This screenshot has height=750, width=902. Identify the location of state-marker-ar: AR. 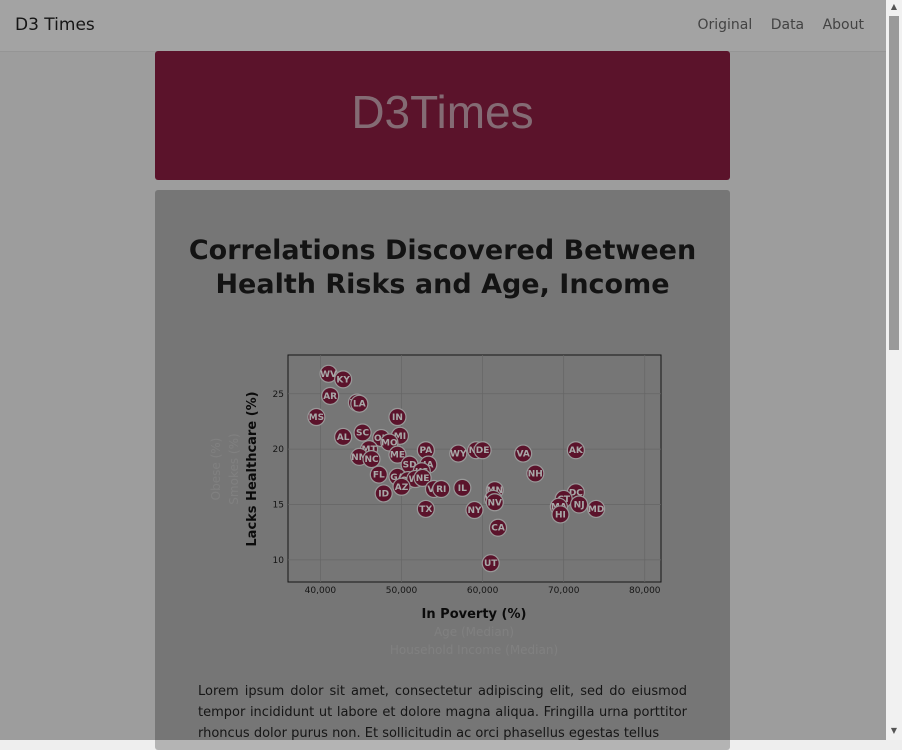
(330, 396).